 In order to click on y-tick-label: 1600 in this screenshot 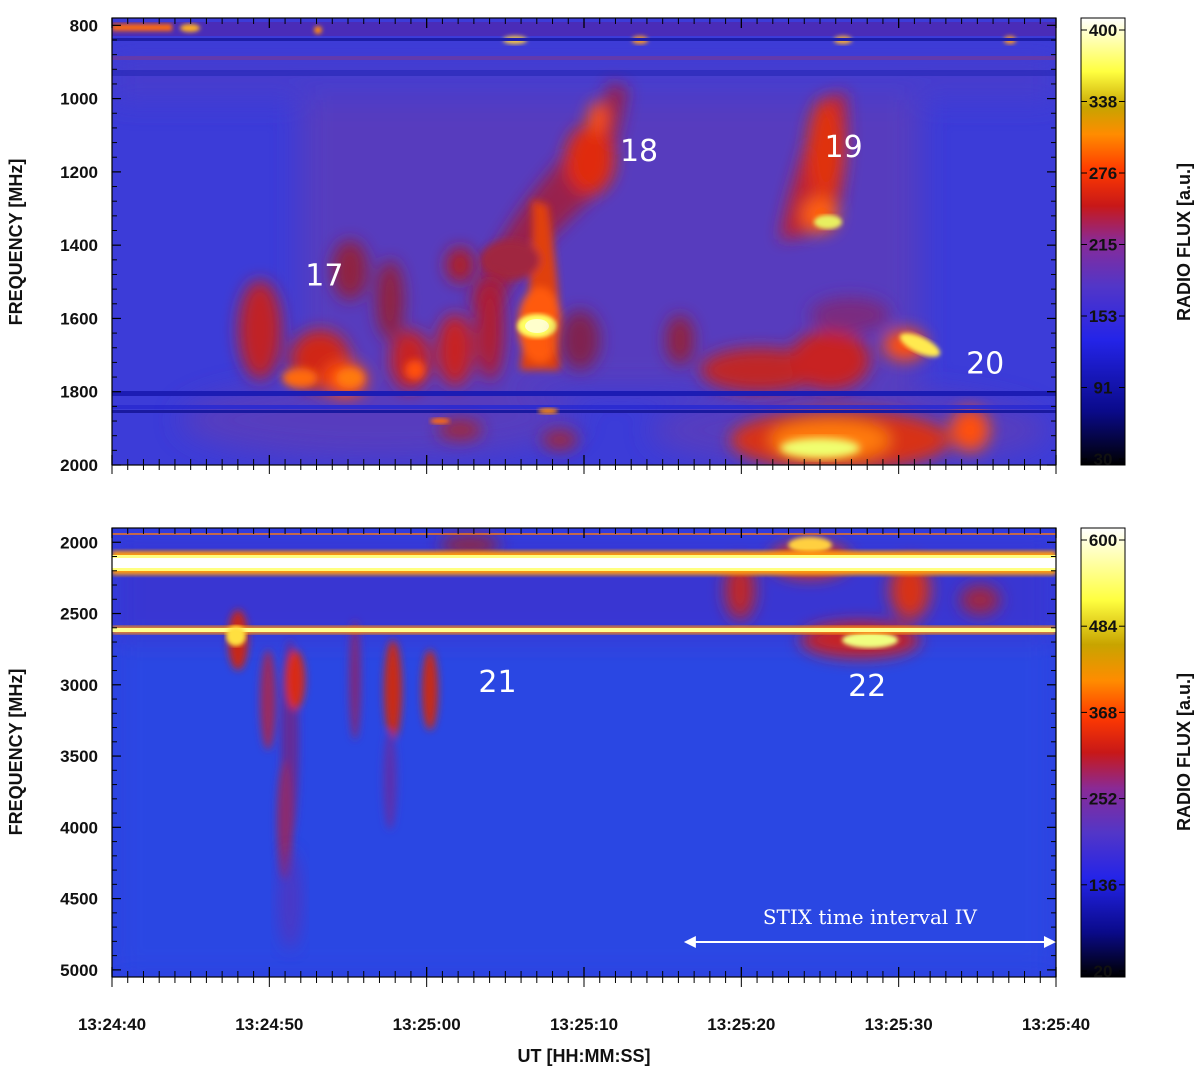, I will do `click(79, 318)`.